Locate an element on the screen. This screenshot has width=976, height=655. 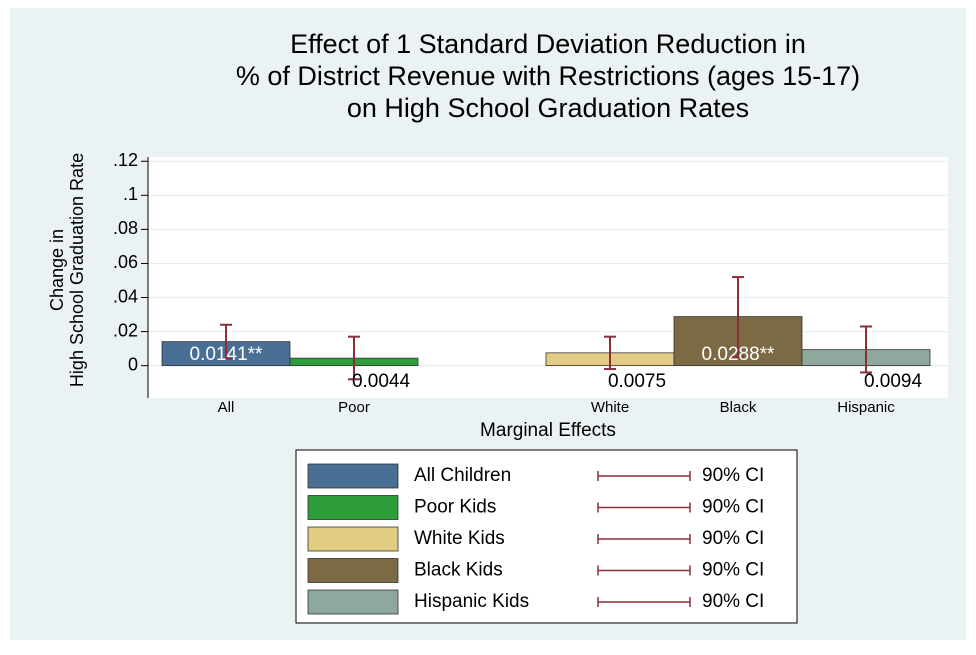
y-tick-label: .12 is located at coordinates (125, 160).